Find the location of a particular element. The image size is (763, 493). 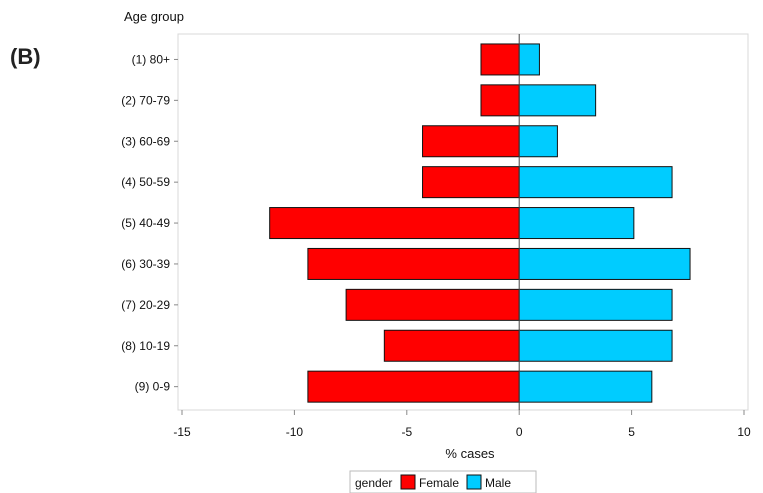

legend-title: gender is located at coordinates (373, 483).